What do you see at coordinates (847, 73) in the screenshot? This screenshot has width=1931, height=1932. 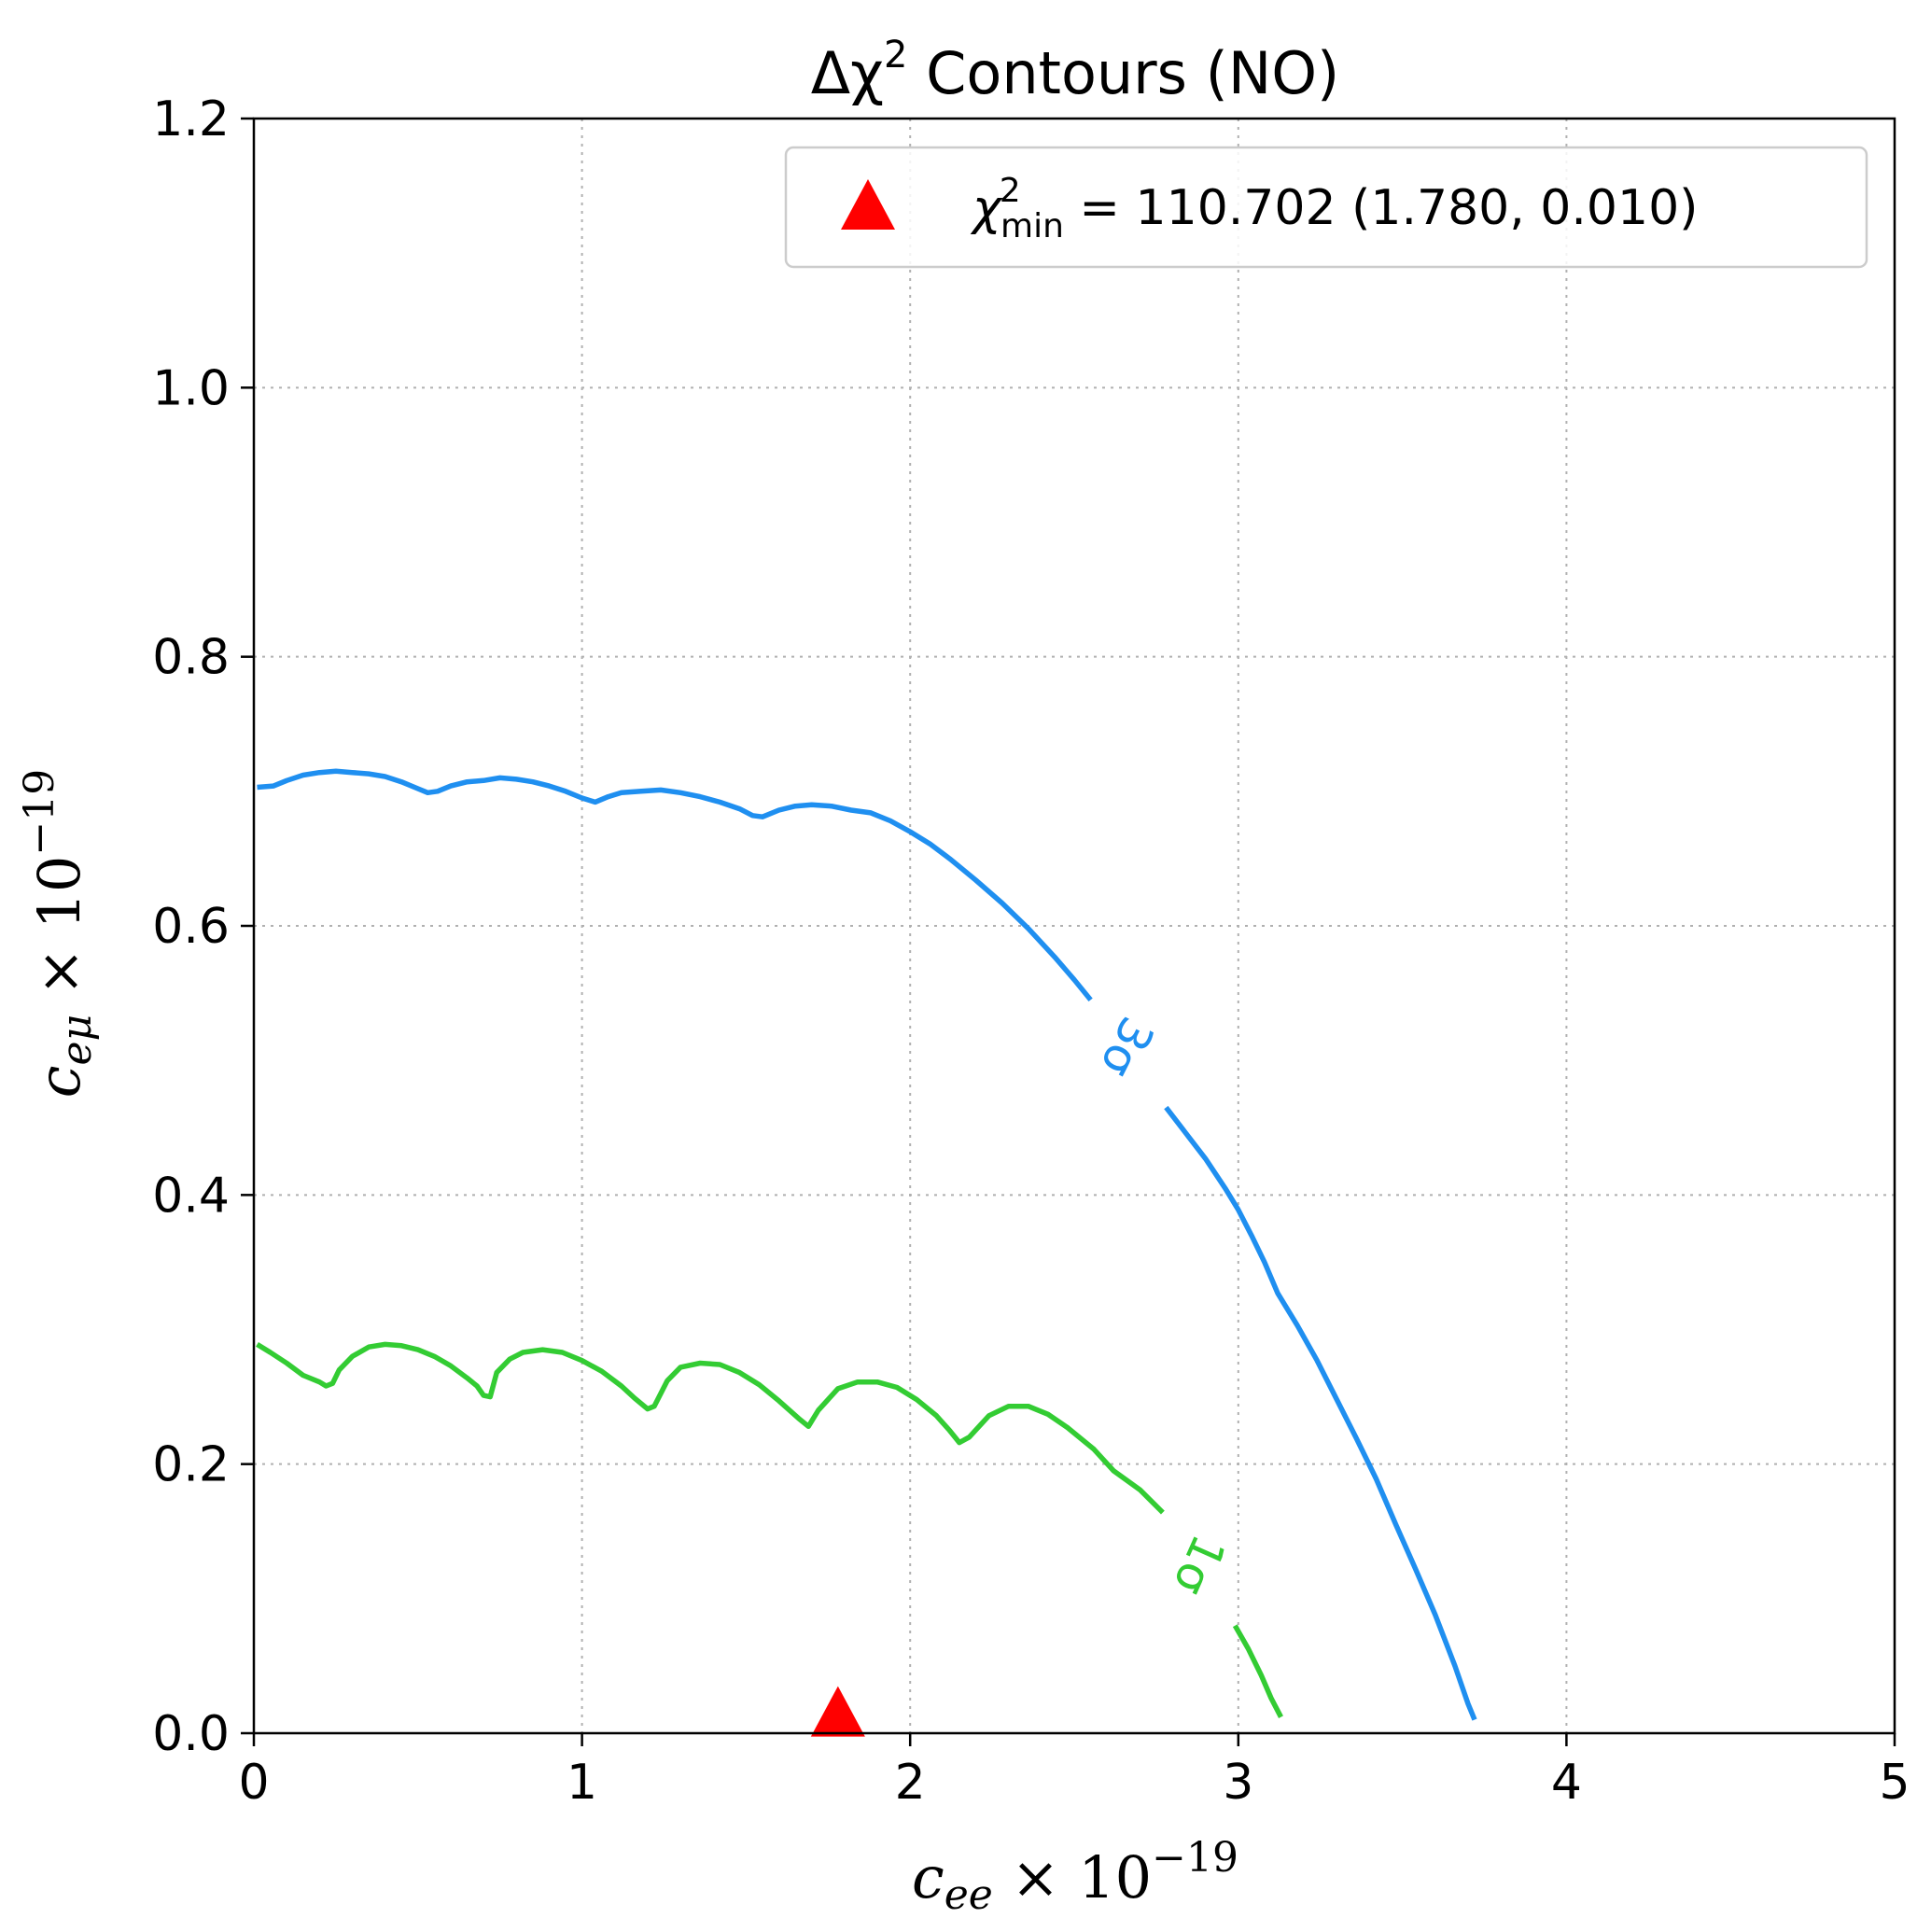 I see `chart-title-main: Δχ` at bounding box center [847, 73].